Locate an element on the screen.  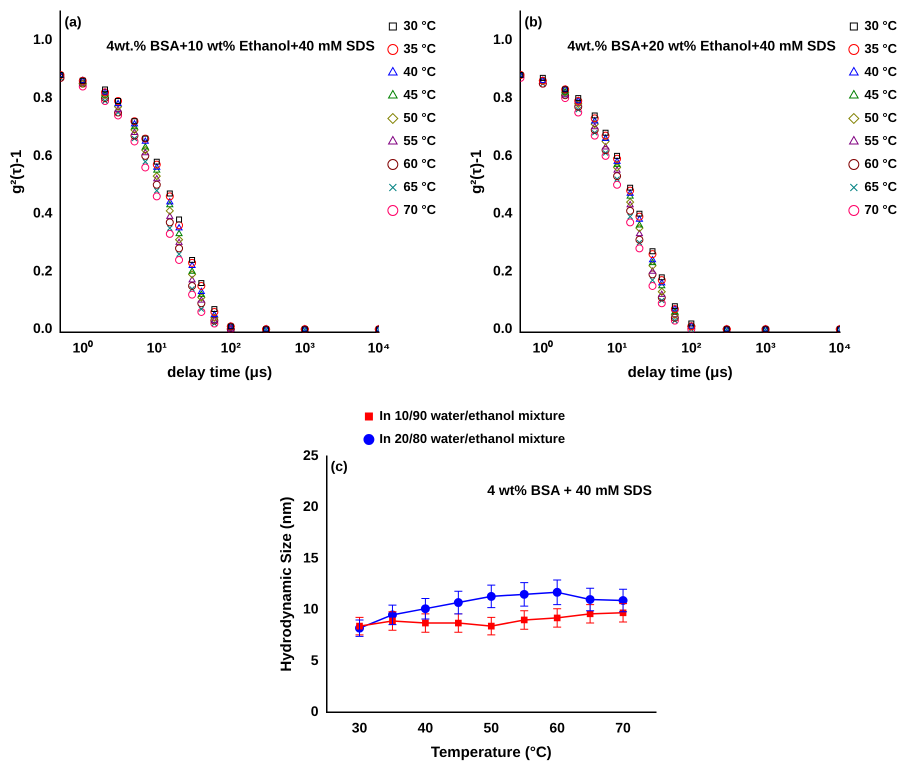
y-tick-label: 25 is located at coordinates (310, 454).